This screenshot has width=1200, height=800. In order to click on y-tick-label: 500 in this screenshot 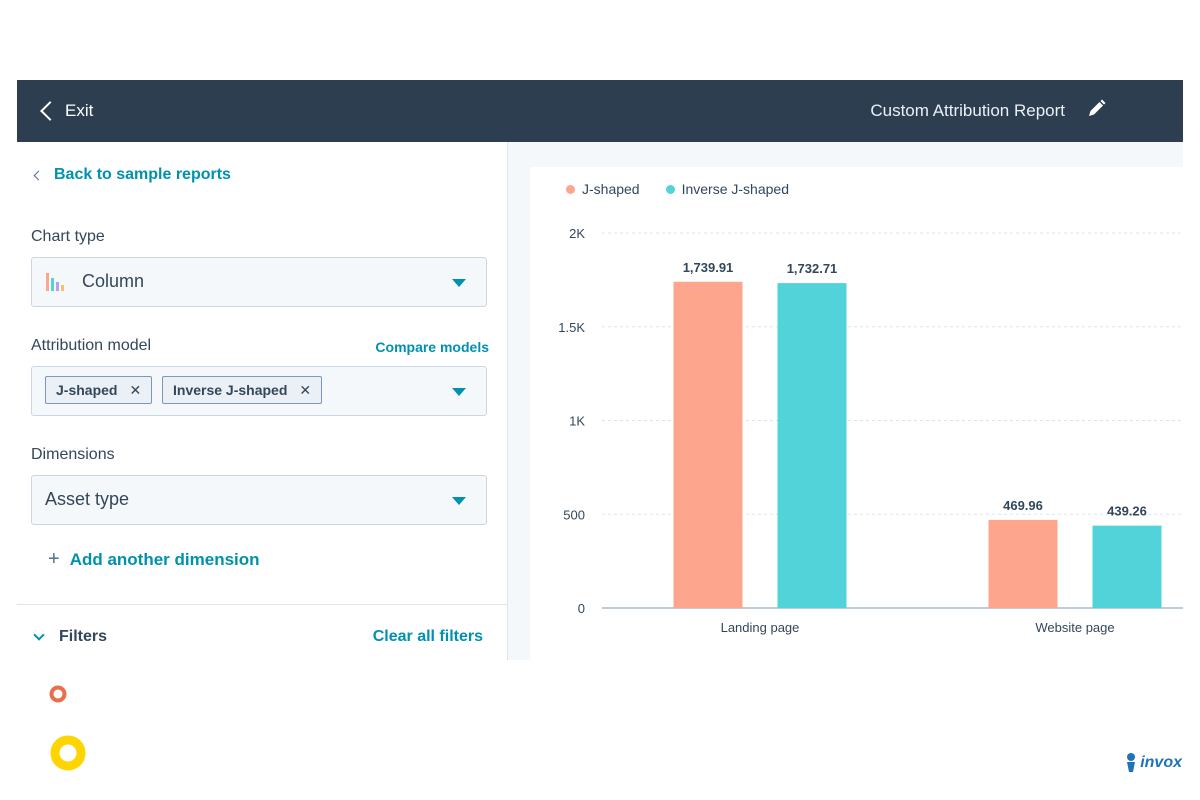, I will do `click(574, 514)`.